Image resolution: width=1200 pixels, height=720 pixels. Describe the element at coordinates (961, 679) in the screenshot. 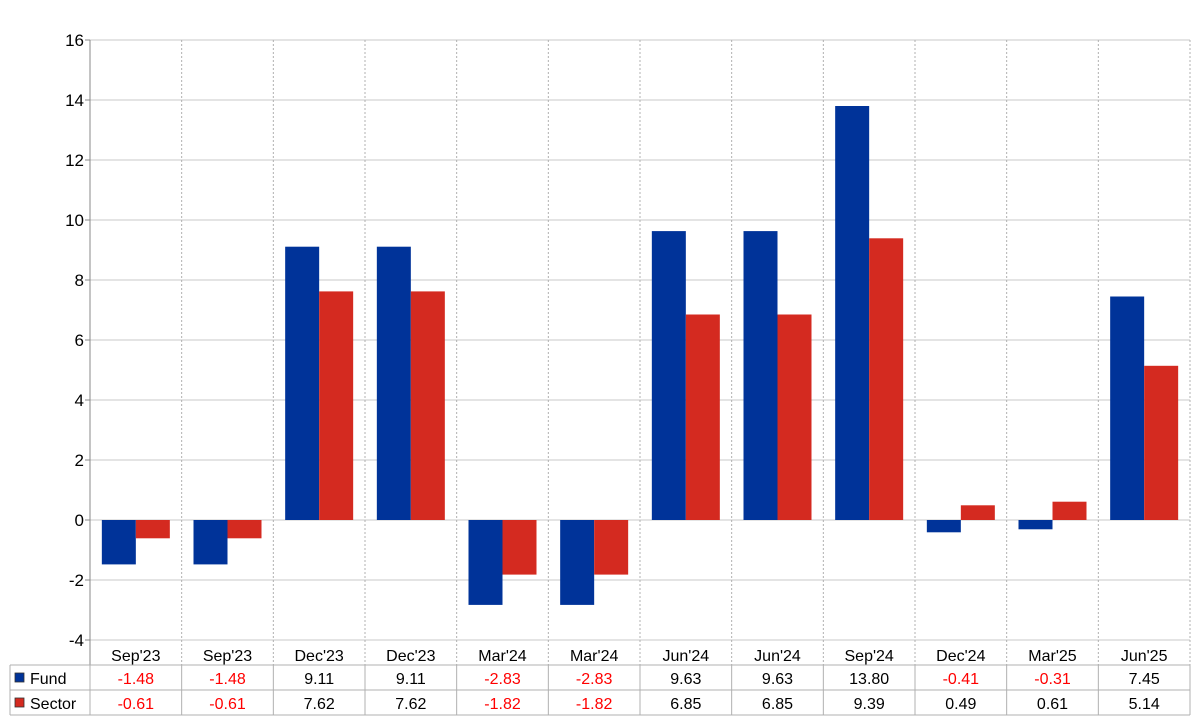

I see `data-label-fund: -0.41` at that location.